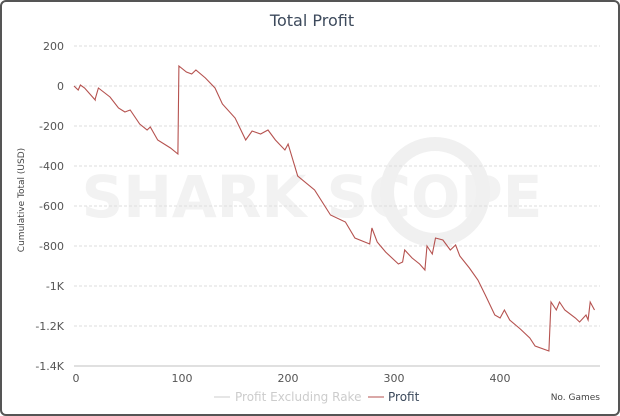 This screenshot has height=416, width=620. I want to click on y-tick-label: 0, so click(60, 86).